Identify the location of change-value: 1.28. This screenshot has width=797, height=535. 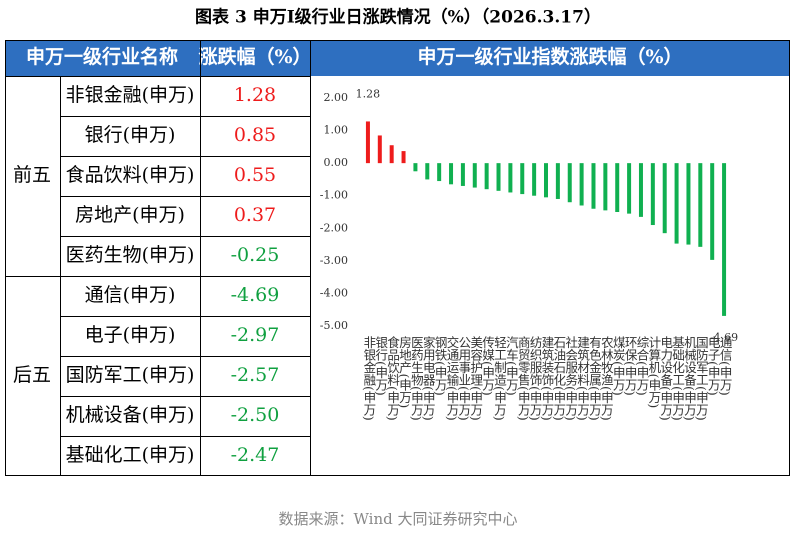
(255, 95).